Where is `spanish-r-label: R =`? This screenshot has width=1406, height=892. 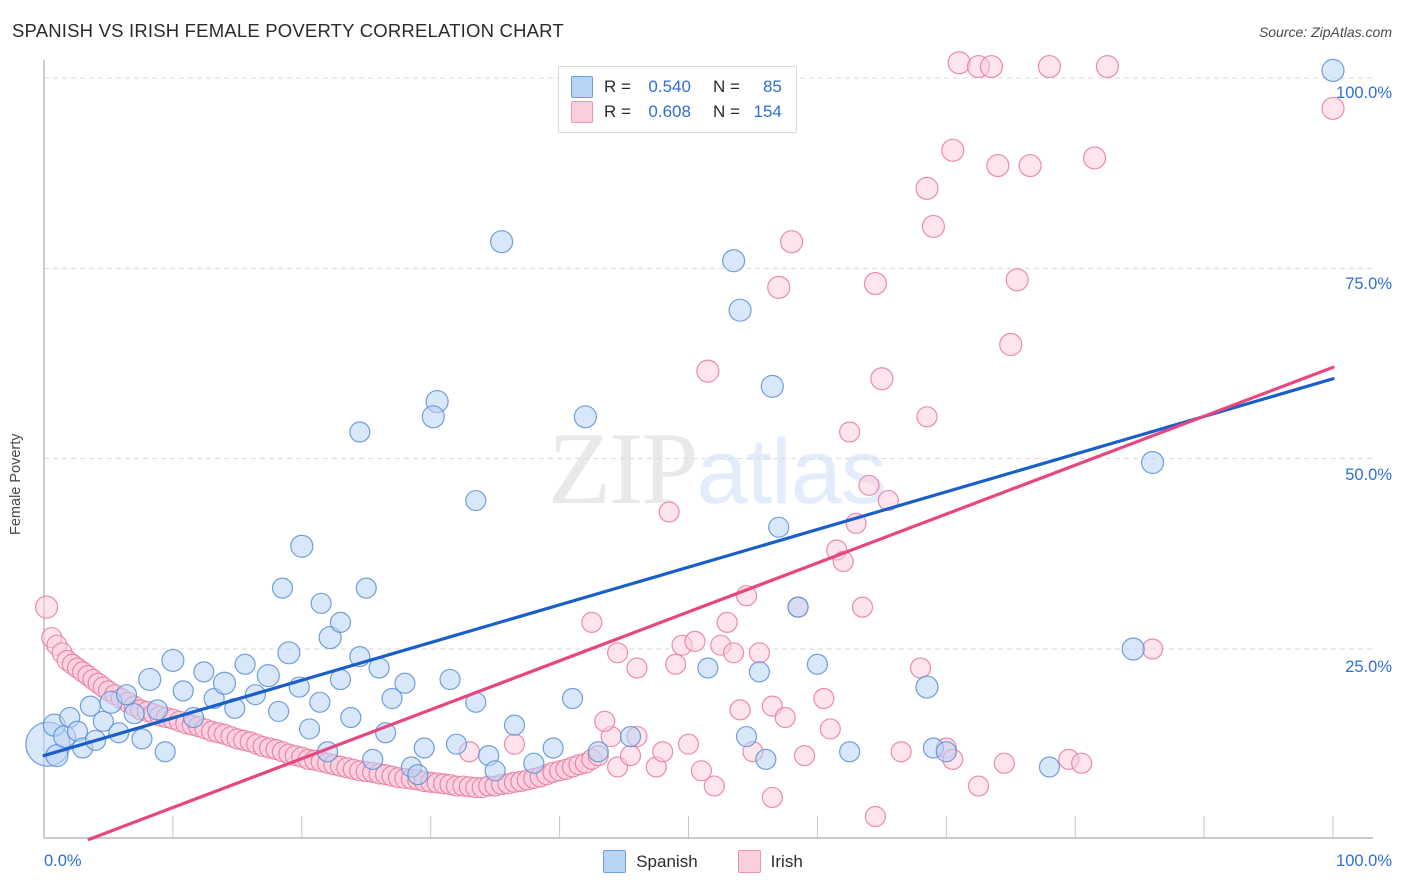 spanish-r-label: R = is located at coordinates (617, 86).